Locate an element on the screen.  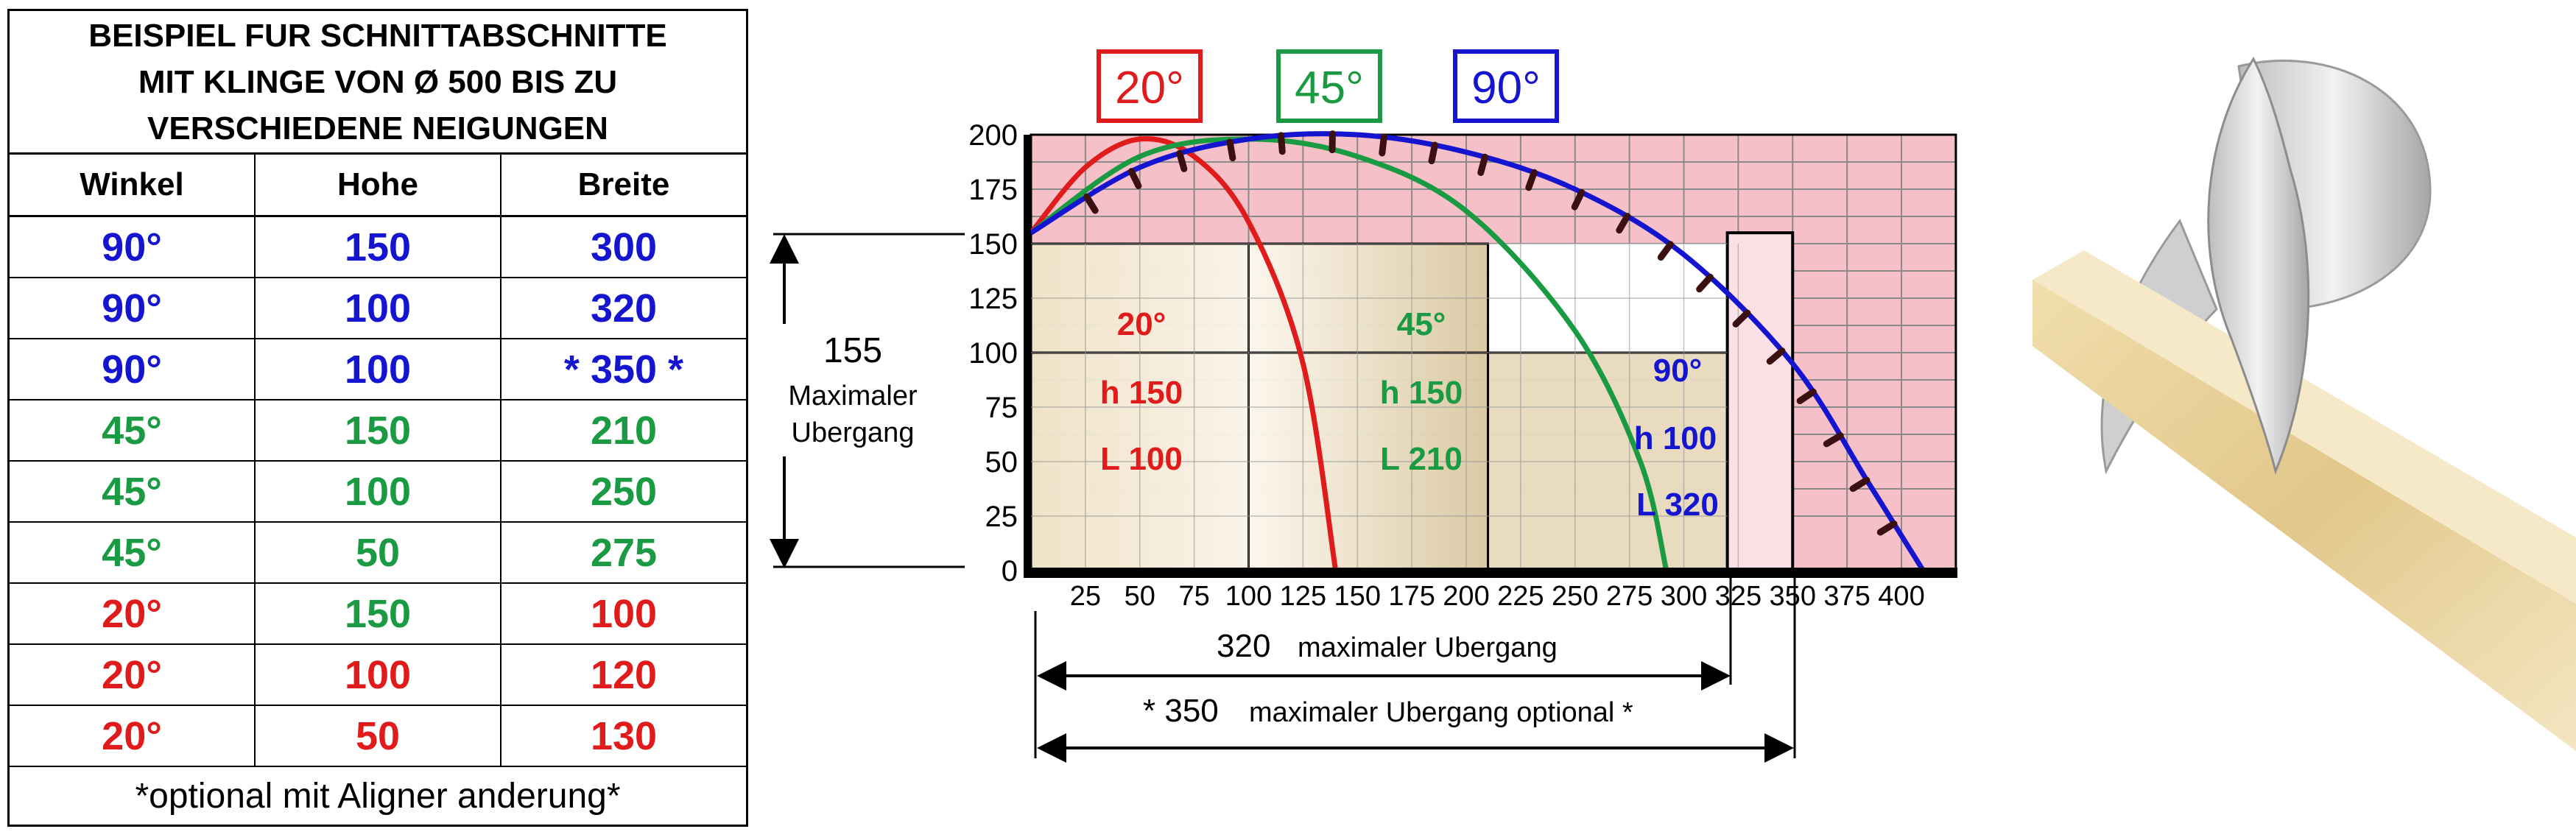
y-tick-label: 150 is located at coordinates (993, 244).